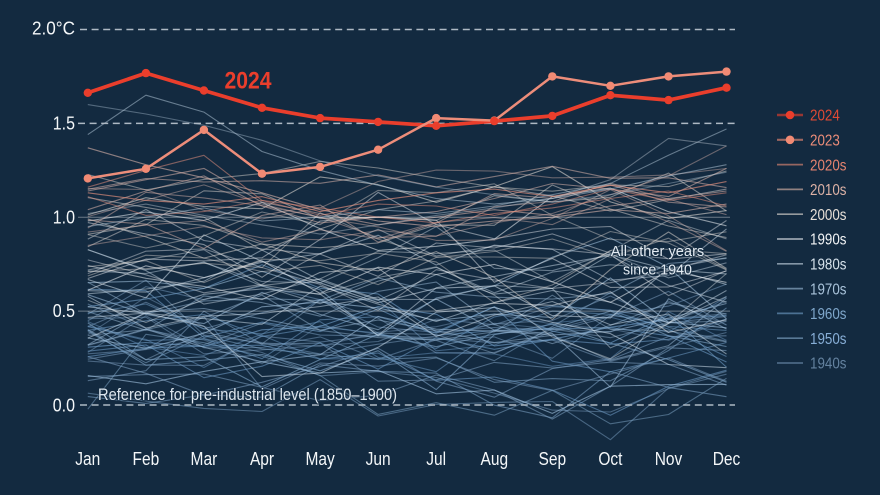 This screenshot has width=880, height=495. I want to click on svg-text: 1960s, so click(828, 314).